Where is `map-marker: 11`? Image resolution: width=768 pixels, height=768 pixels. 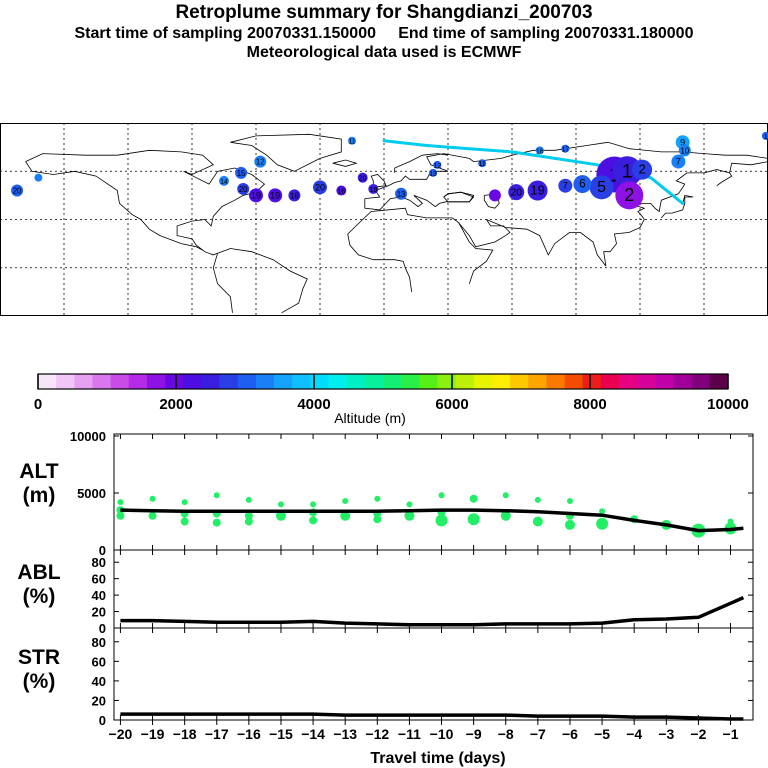
map-marker: 11 is located at coordinates (482, 163).